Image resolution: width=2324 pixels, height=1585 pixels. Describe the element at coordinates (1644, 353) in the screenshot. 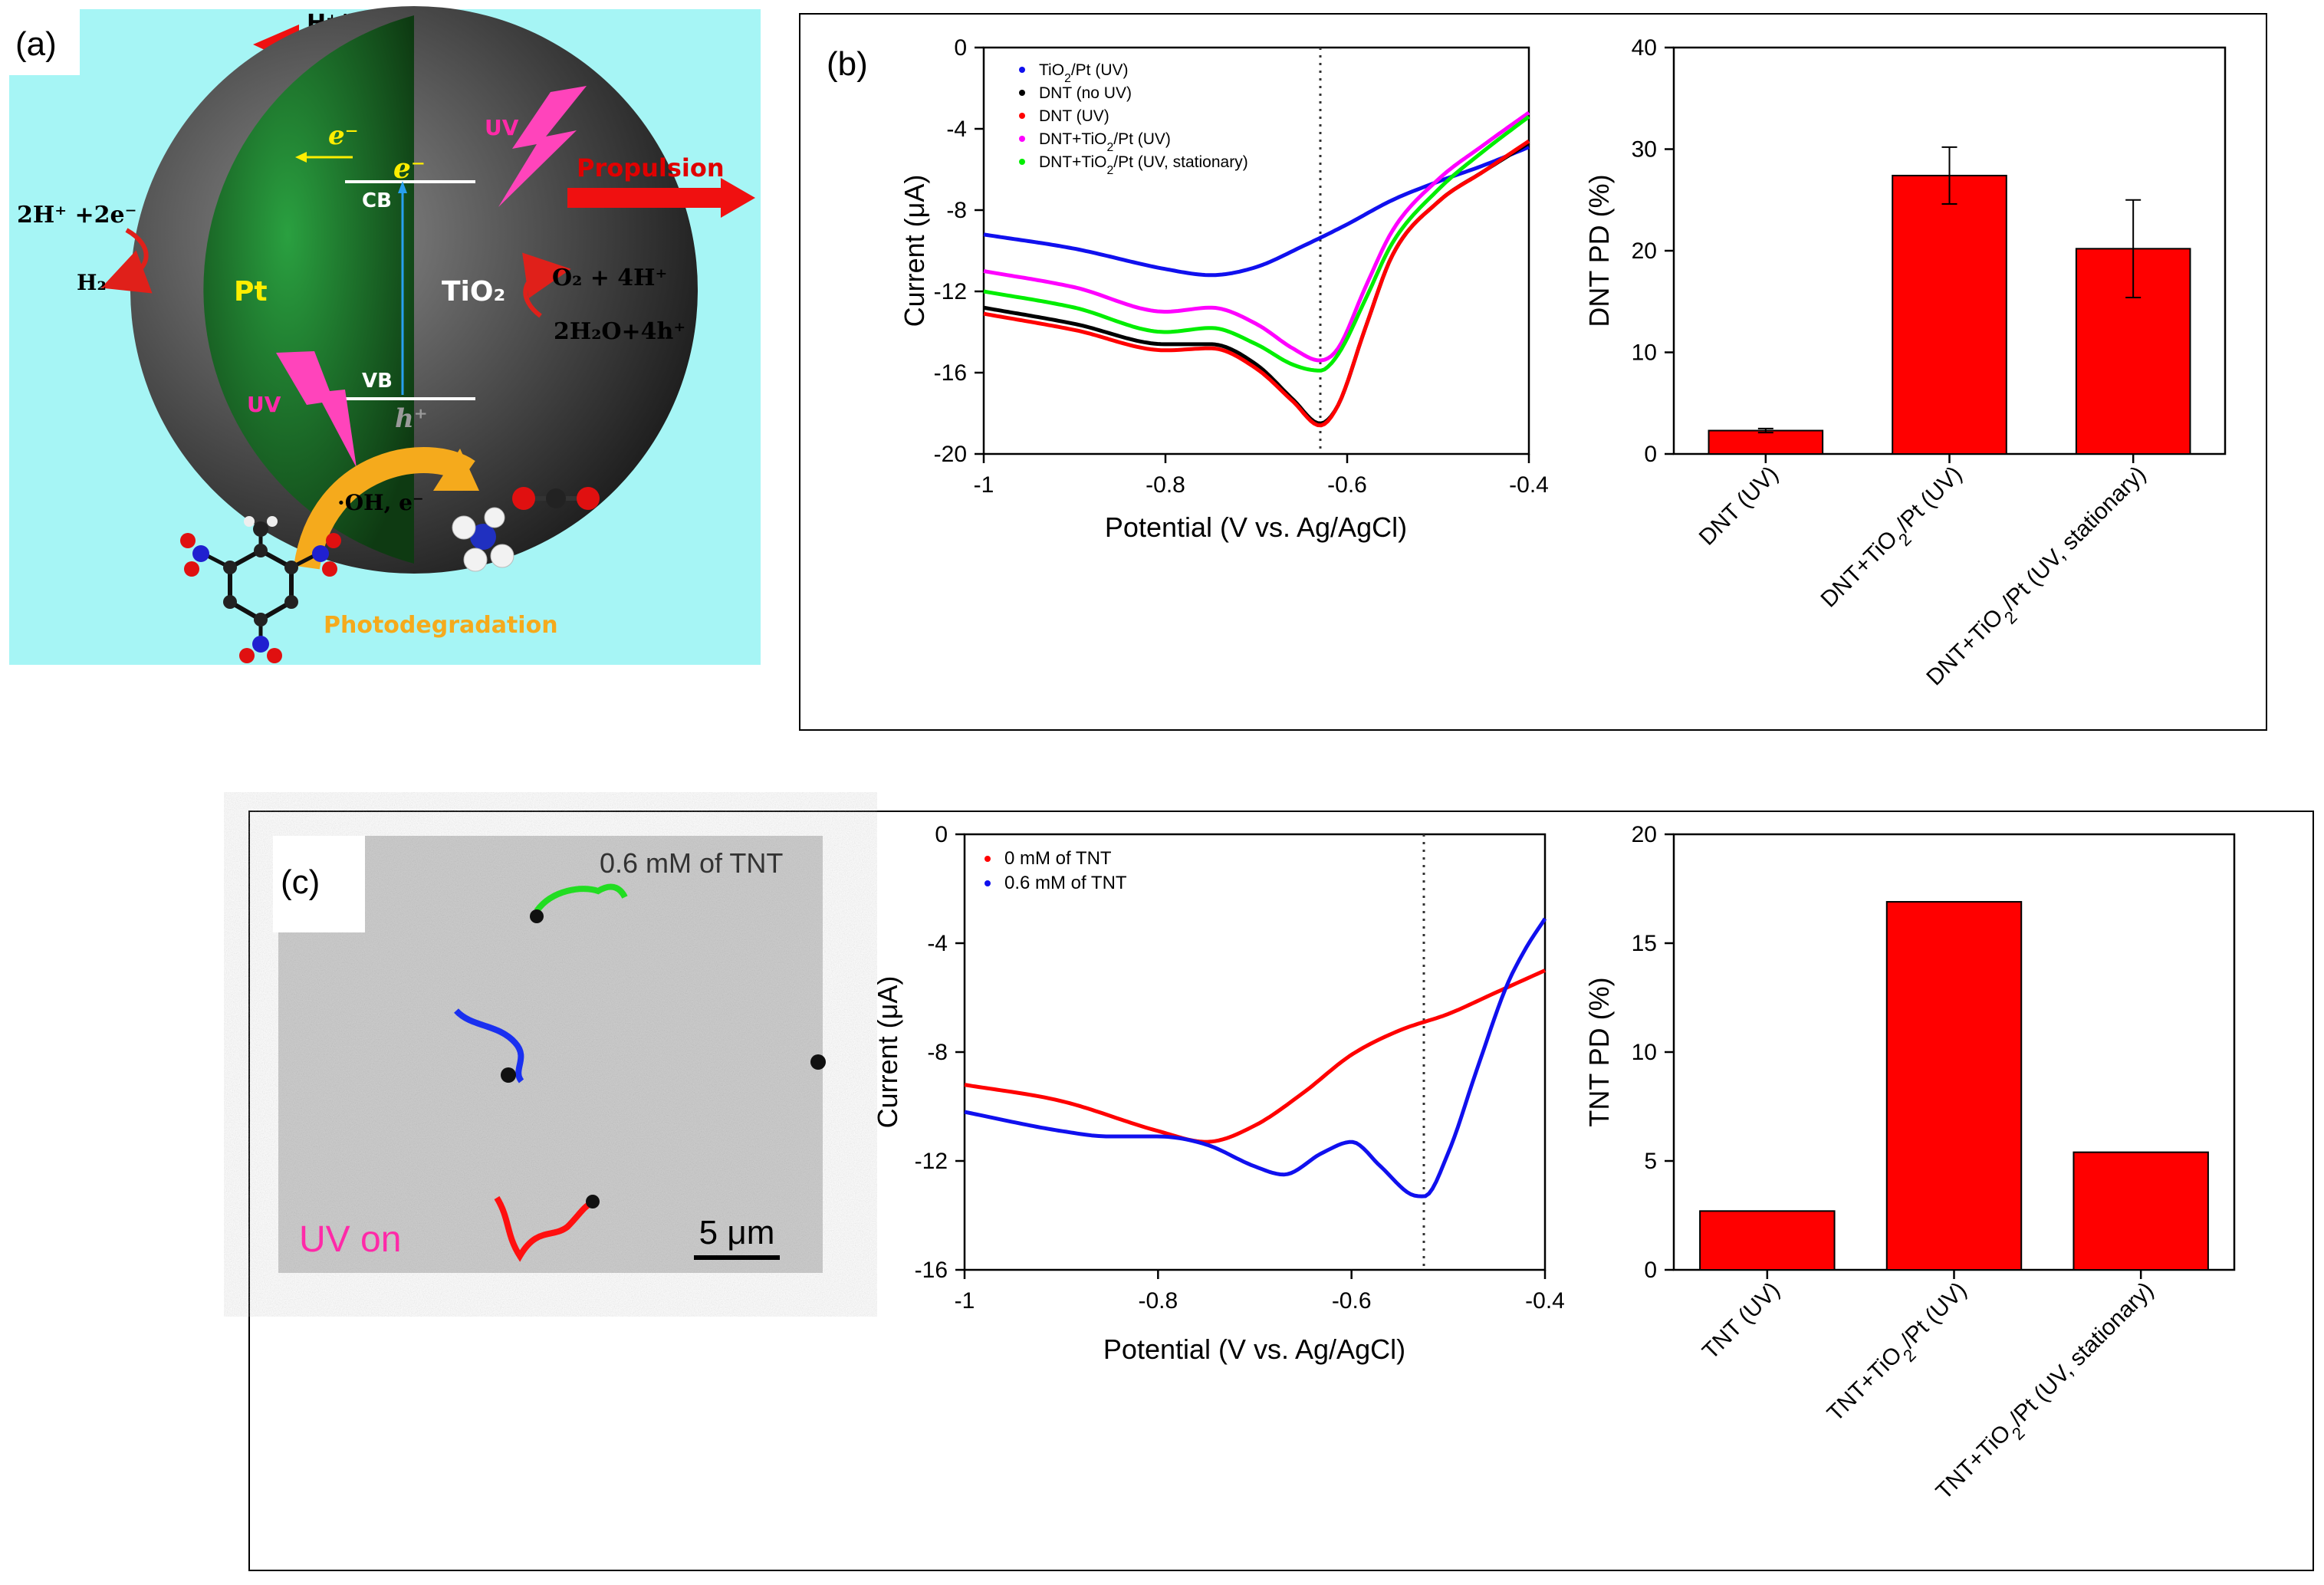

I see `y-tick-label: 10` at that location.